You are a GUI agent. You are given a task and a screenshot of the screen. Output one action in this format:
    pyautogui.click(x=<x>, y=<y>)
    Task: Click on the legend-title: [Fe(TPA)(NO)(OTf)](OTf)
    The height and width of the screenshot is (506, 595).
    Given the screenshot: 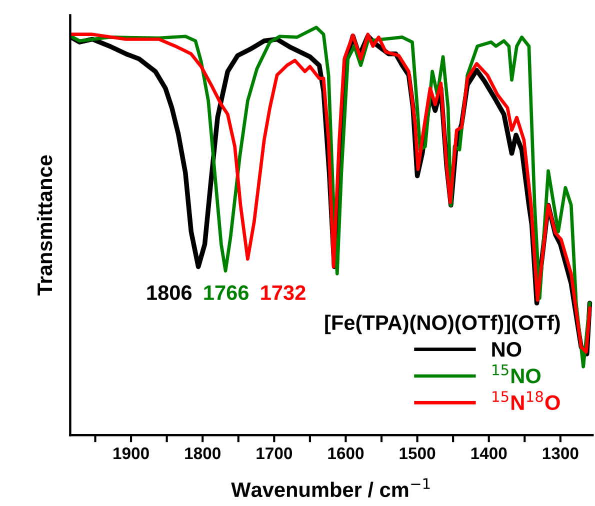 What is the action you would take?
    pyautogui.click(x=442, y=324)
    